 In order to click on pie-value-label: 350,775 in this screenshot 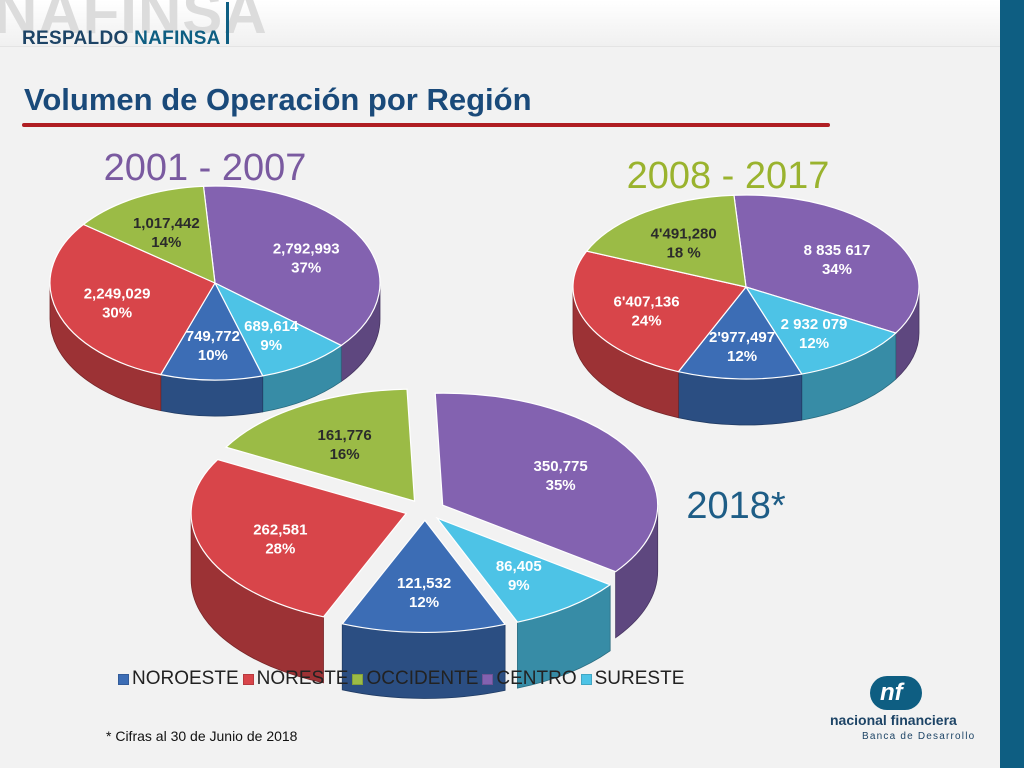, I will do `click(561, 466)`.